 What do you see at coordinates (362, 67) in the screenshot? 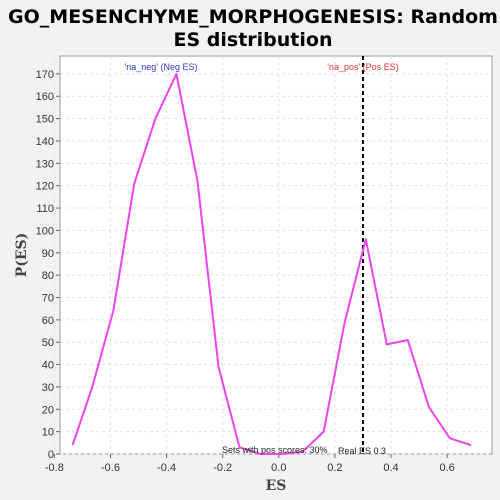
I see `pos-es-label: 'na_pos' (Pos ES)` at bounding box center [362, 67].